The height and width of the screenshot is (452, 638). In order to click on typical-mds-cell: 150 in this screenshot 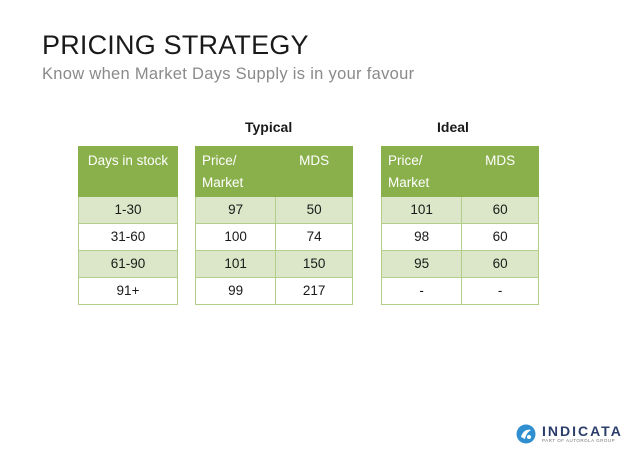, I will do `click(314, 264)`.